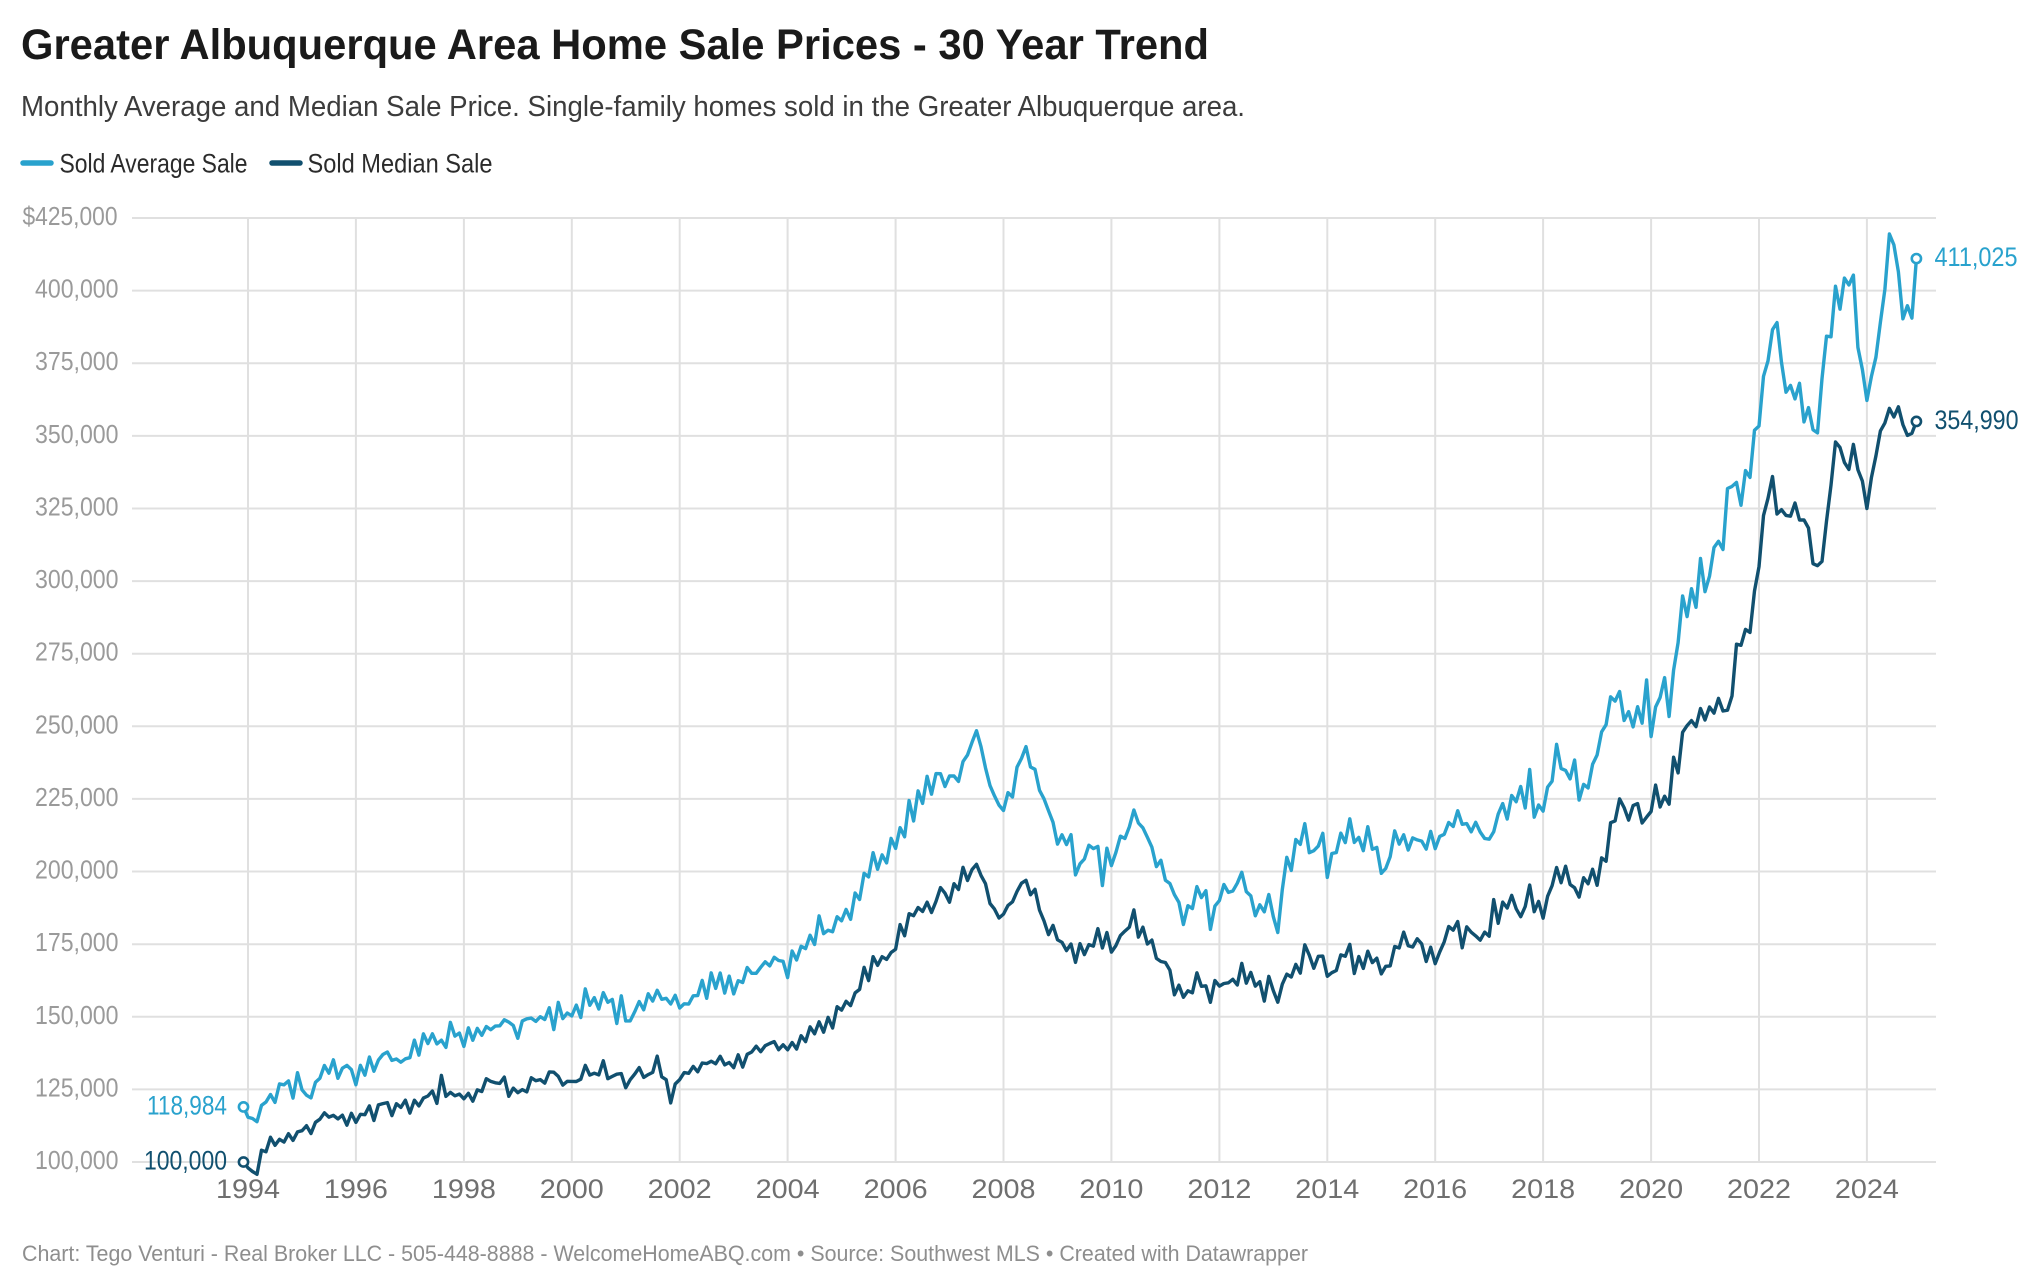  I want to click on svg-text: 1996, so click(356, 1189).